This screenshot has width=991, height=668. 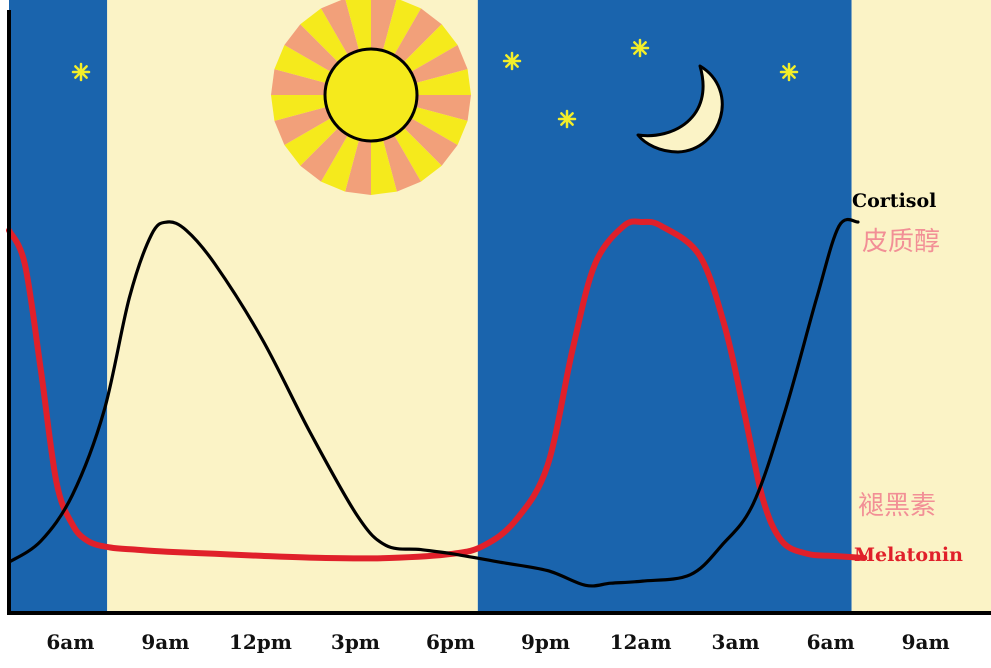 What do you see at coordinates (908, 555) in the screenshot?
I see `melatonin-label: Melatonin` at bounding box center [908, 555].